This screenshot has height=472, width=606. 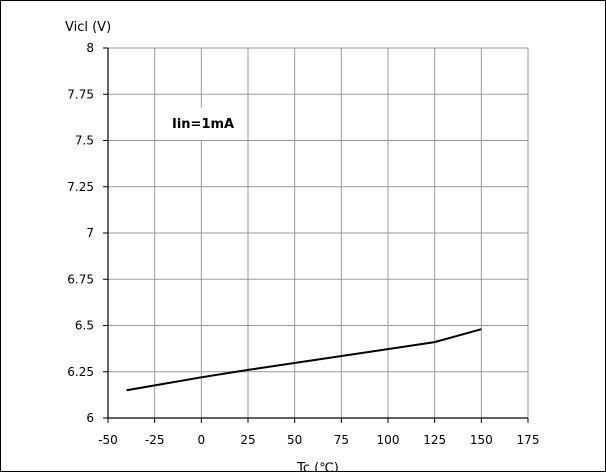 I want to click on x-tick-label: 175, so click(x=528, y=440).